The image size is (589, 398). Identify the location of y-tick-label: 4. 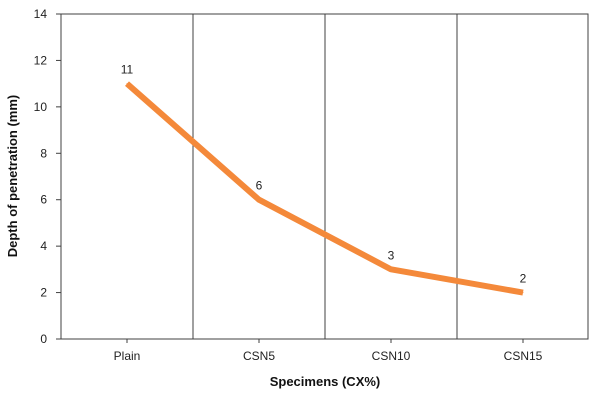
(43, 246).